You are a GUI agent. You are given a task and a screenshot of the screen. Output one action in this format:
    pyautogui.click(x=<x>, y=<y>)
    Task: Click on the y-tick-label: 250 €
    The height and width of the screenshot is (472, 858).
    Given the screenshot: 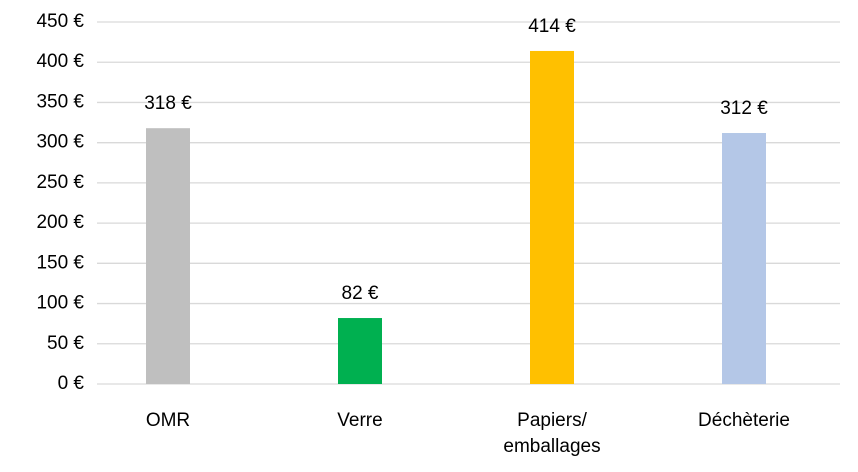 What is the action you would take?
    pyautogui.click(x=60, y=182)
    